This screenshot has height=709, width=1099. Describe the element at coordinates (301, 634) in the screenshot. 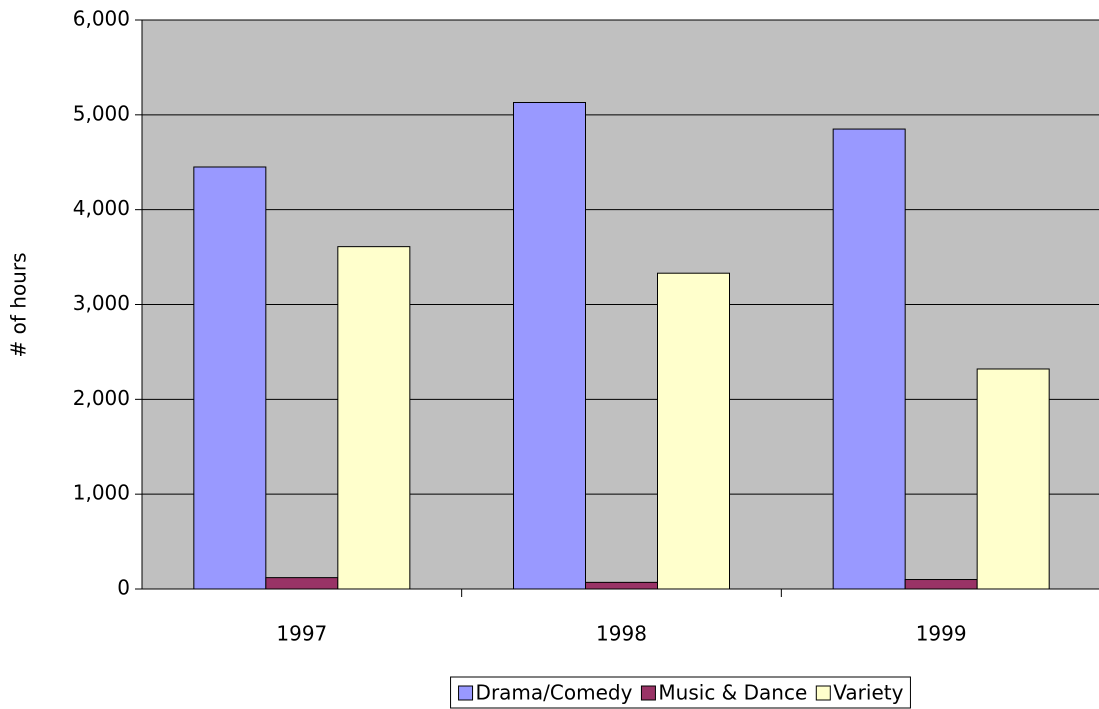

I see `x-tick-label: 1997` at that location.